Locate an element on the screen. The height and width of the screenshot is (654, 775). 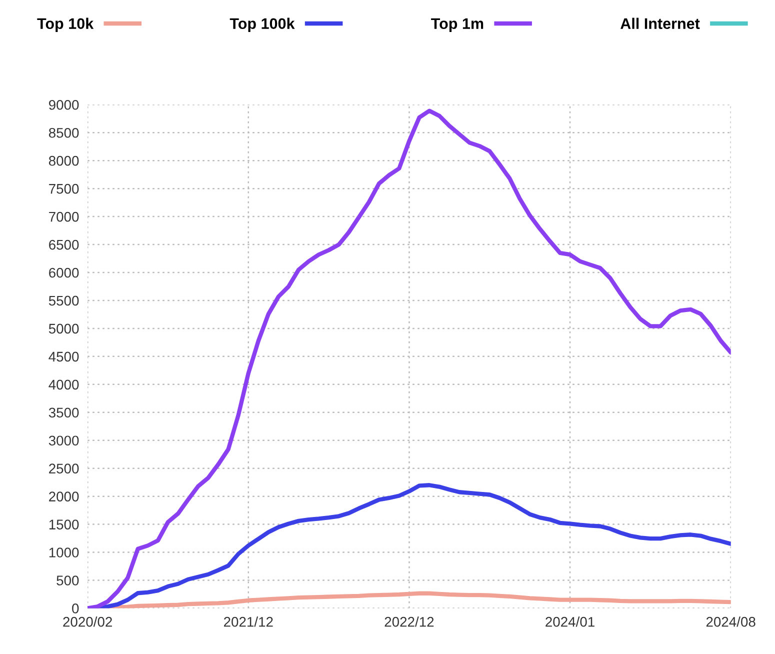
y-tick-label: 7500 is located at coordinates (64, 189).